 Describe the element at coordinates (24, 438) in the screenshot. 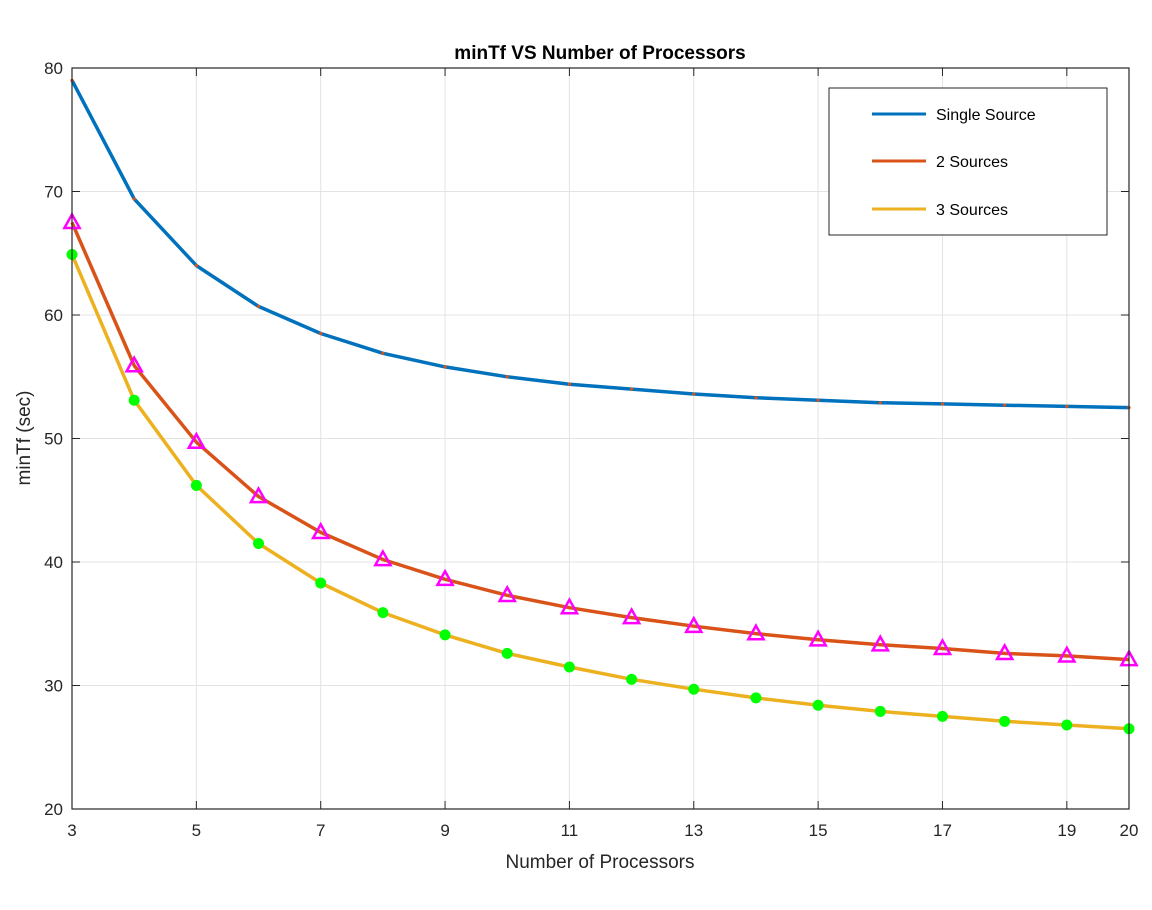

I see `y-axis-label: minTf (sec)` at that location.